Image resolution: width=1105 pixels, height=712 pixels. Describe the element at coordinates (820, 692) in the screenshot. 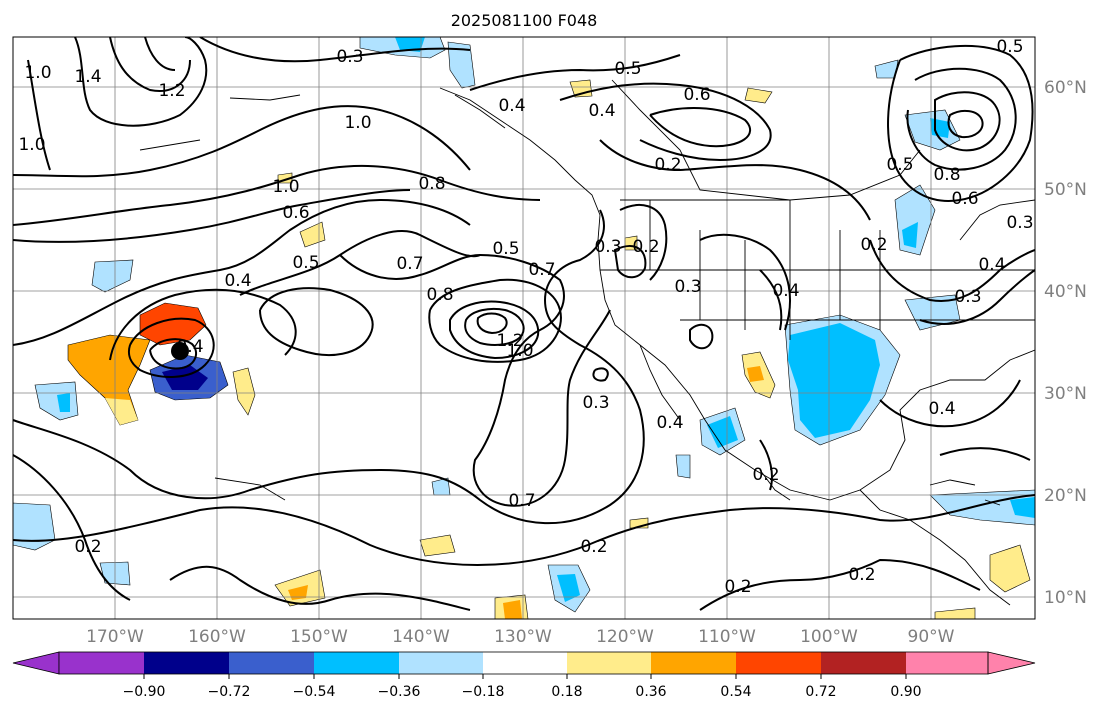

I see `colorbar-tick-label: 0.72` at that location.